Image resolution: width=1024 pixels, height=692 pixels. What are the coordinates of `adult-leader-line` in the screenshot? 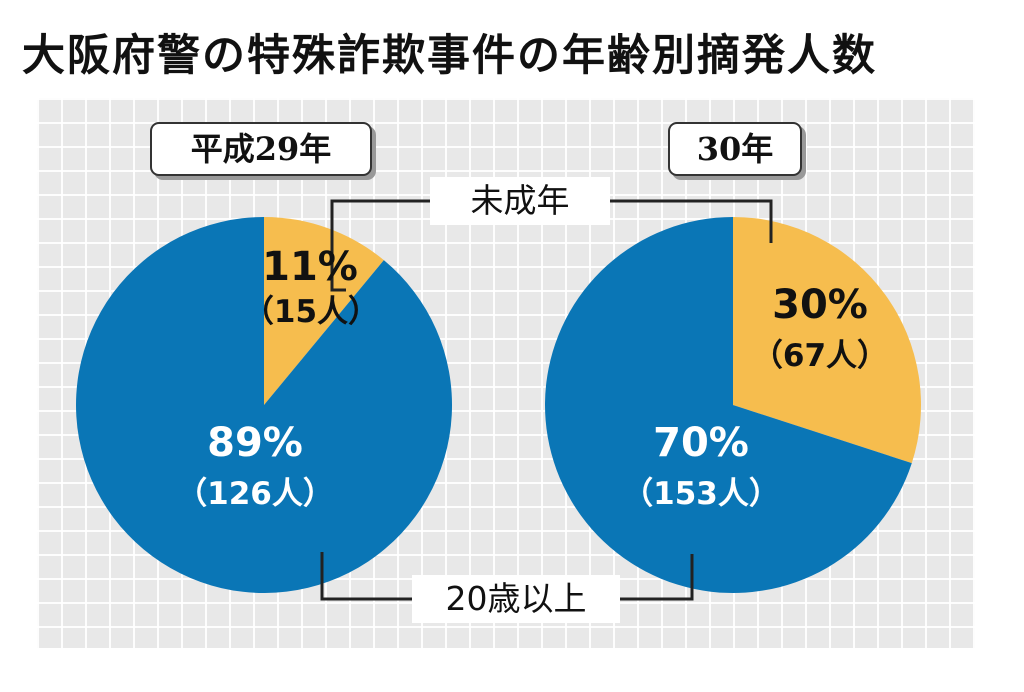 It's located at (366, 576).